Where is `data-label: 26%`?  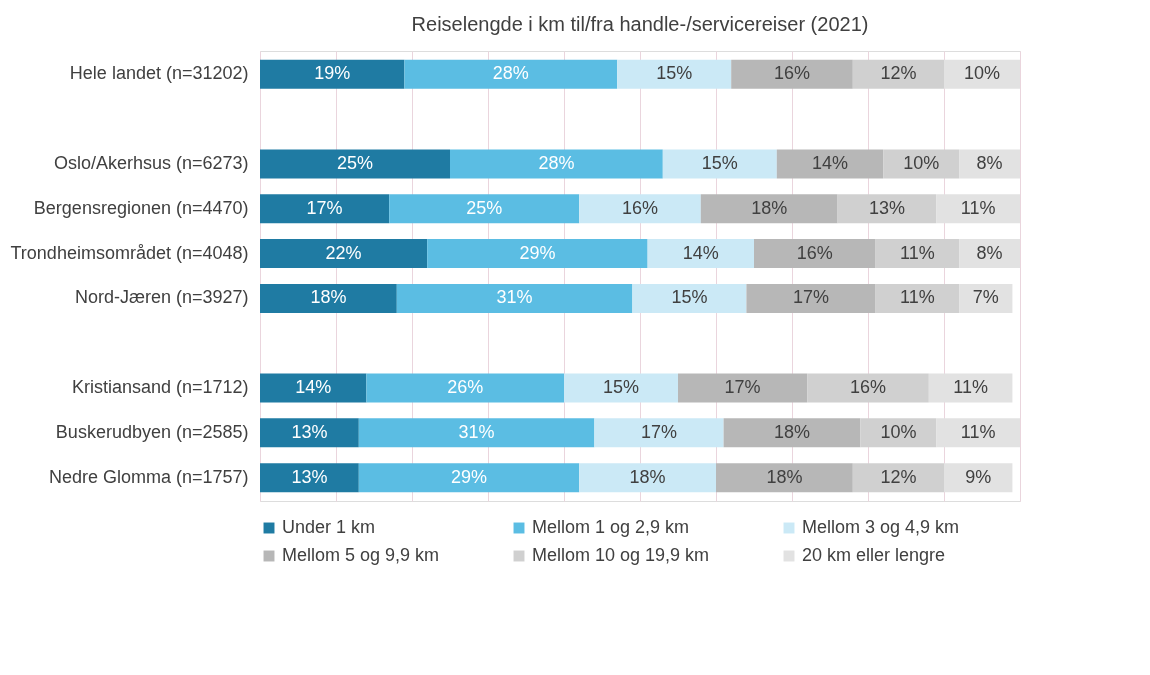
data-label: 26% is located at coordinates (465, 387).